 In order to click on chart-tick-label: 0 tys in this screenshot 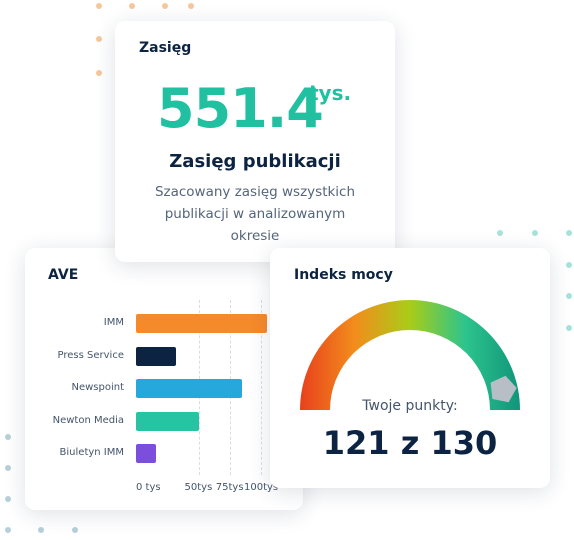, I will do `click(148, 487)`.